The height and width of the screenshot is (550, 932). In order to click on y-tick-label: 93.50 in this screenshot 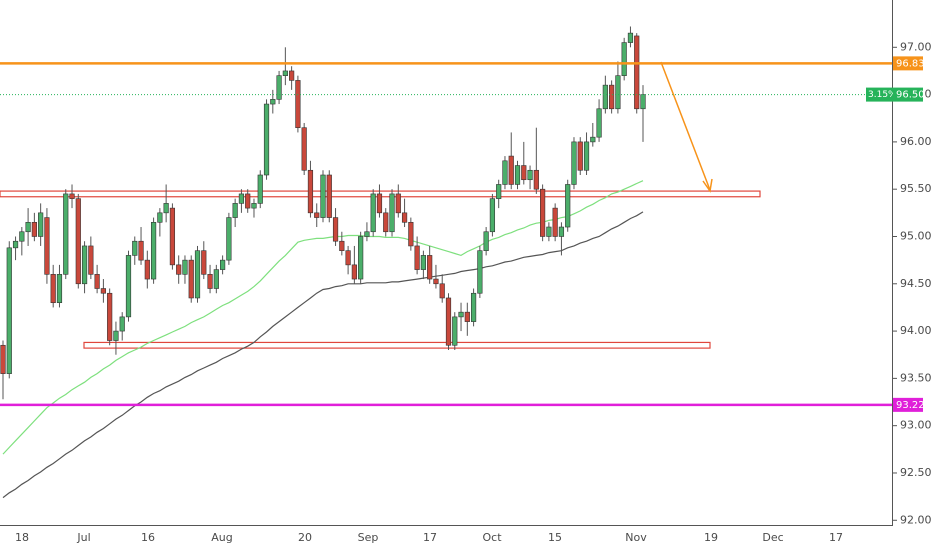, I will do `click(916, 377)`.